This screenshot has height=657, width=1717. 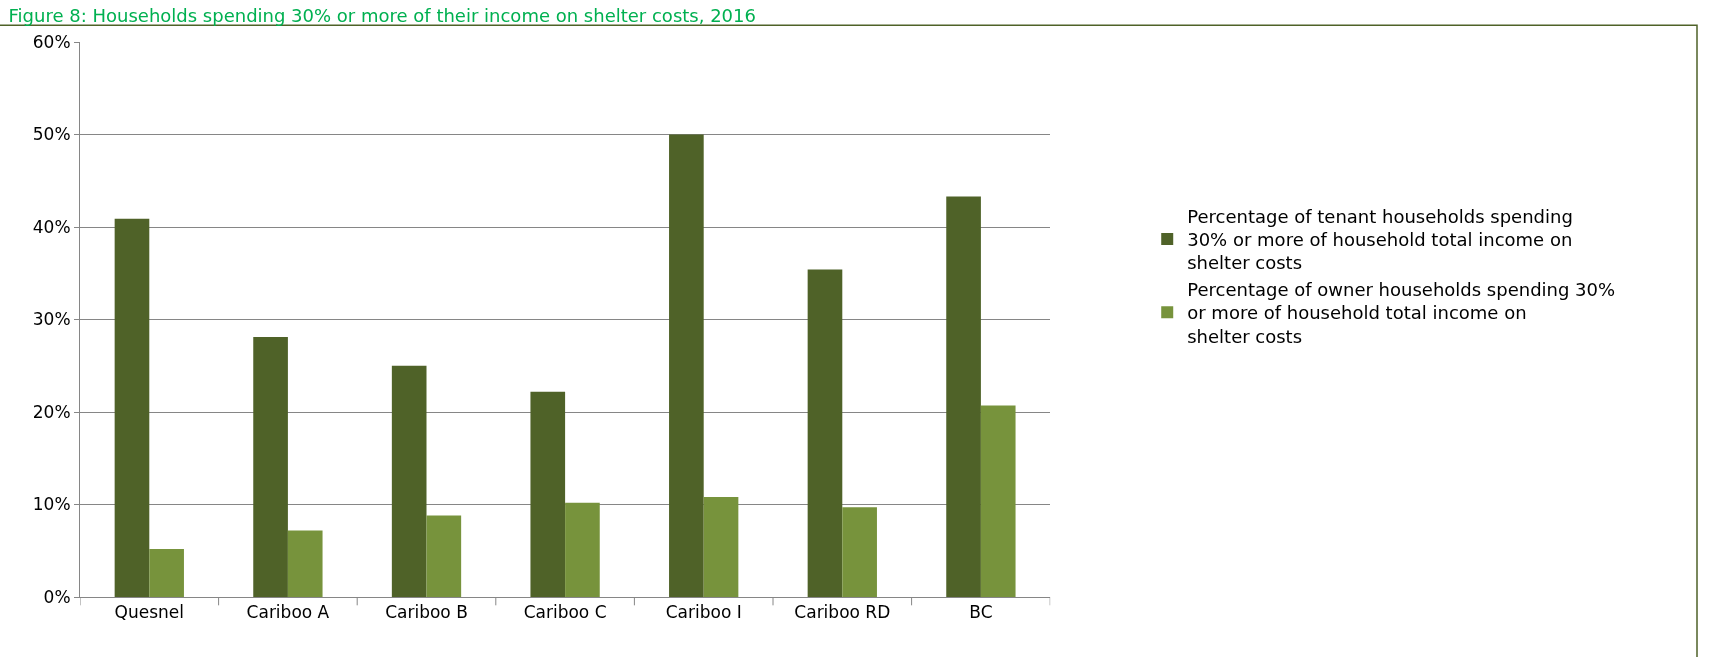 I want to click on x-tick-label: Cariboo C, so click(x=565, y=612).